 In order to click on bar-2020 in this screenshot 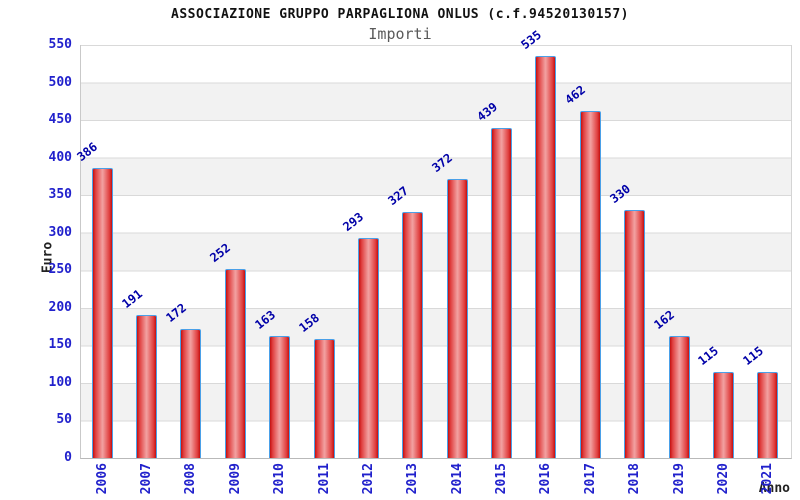, I will do `click(723, 414)`.